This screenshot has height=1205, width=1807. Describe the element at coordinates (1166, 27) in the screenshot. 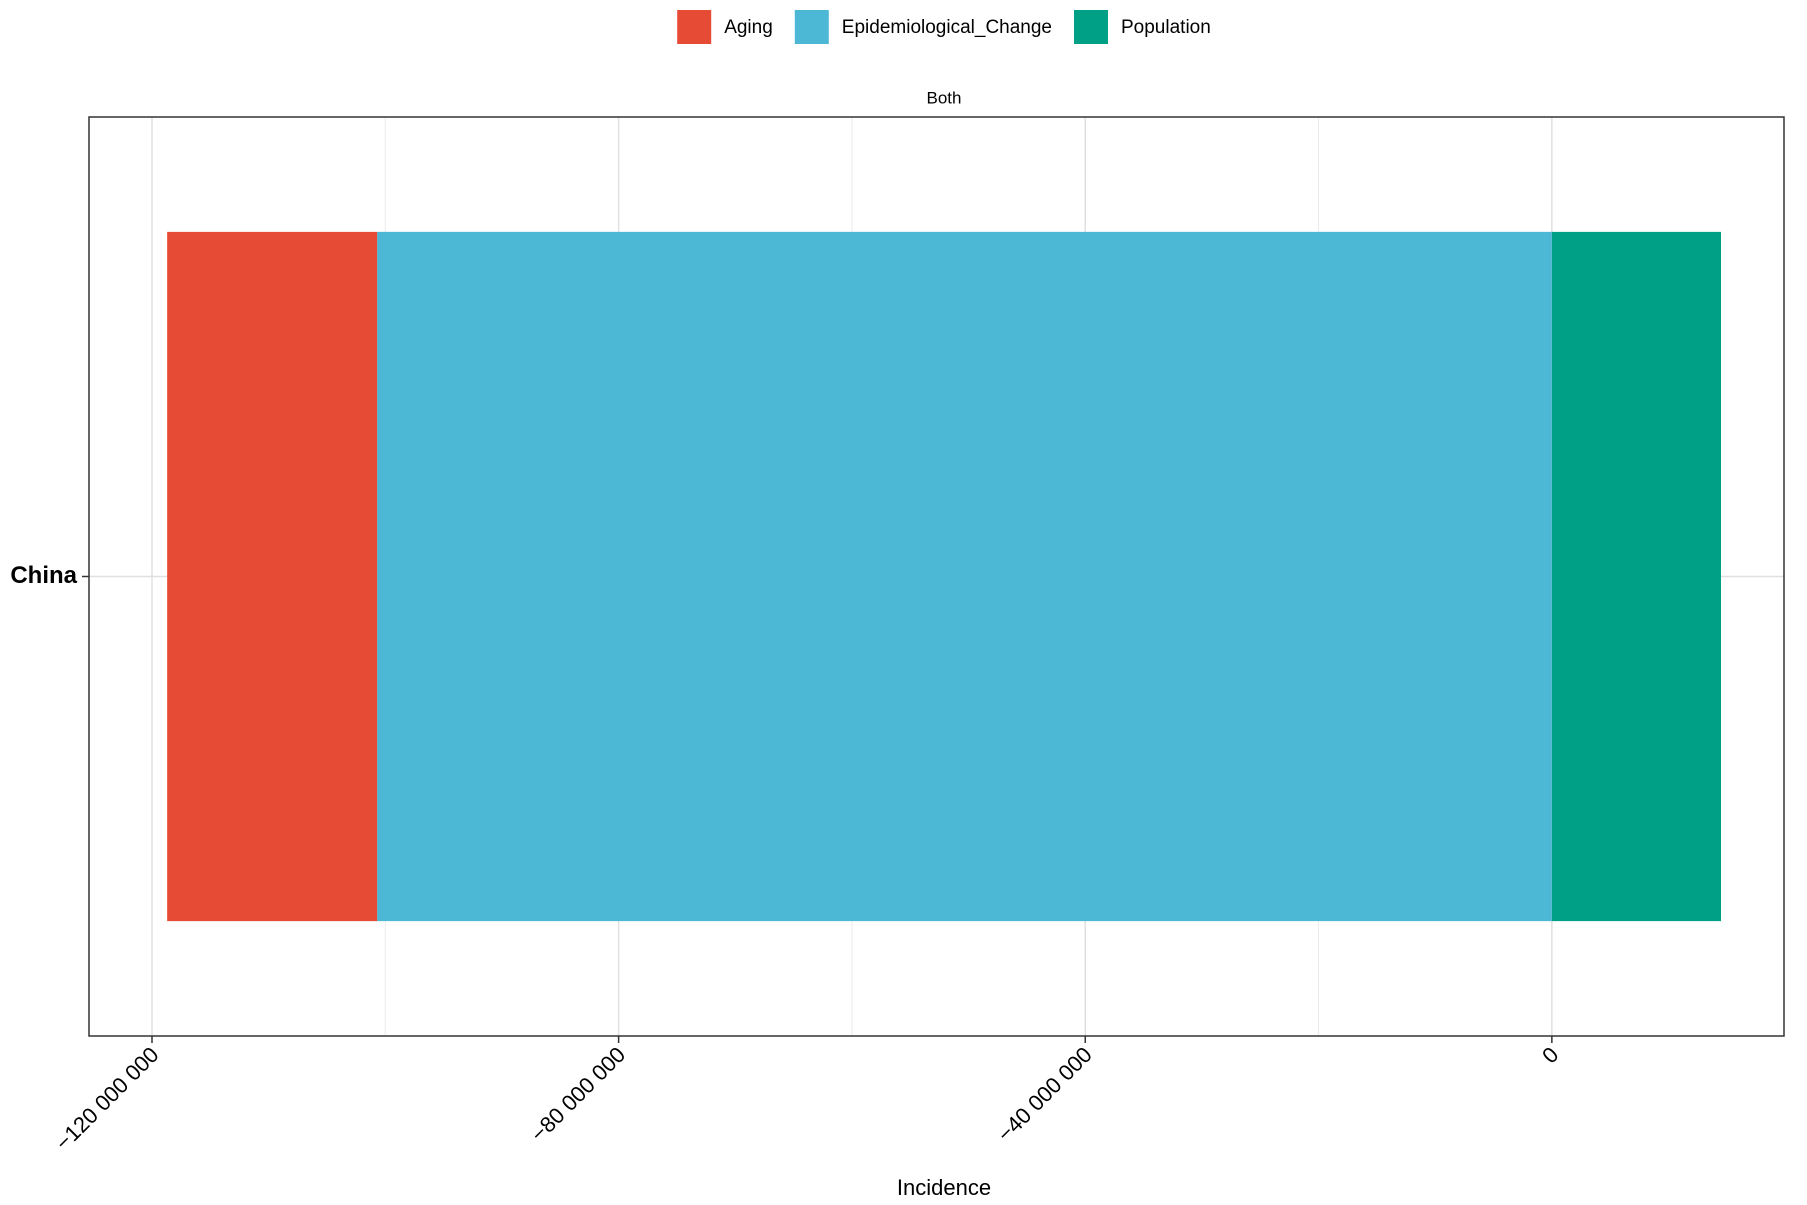

I see `legend-label: Population` at that location.